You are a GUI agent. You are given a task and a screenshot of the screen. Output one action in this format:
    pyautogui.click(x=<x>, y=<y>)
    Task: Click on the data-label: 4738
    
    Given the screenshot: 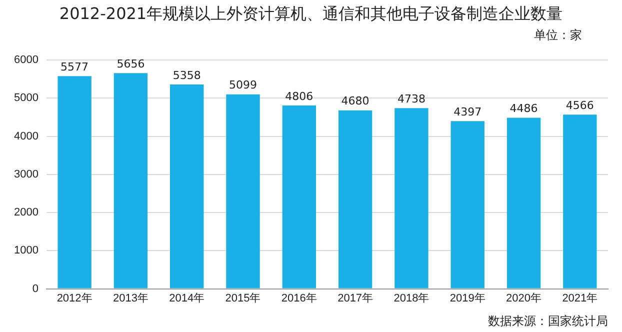 What is the action you would take?
    pyautogui.click(x=411, y=99)
    